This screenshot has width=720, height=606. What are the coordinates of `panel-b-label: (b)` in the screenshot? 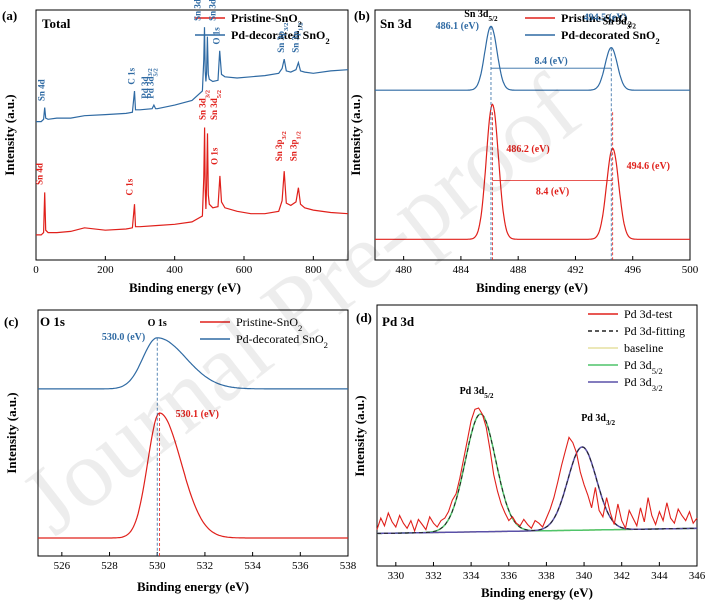 It's located at (362, 15).